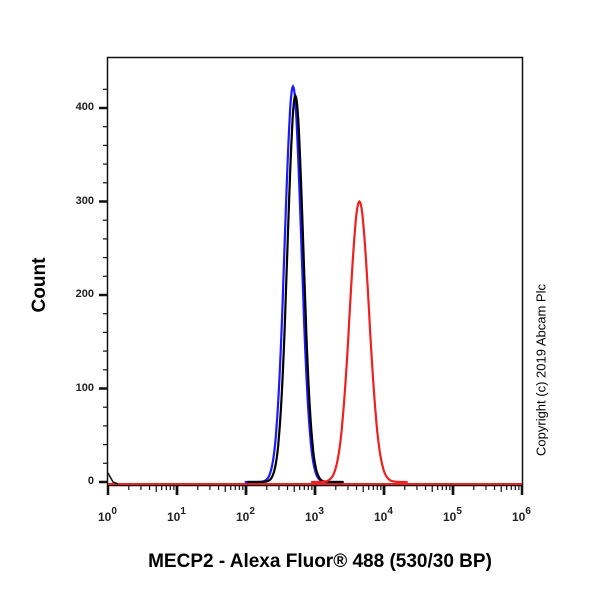  I want to click on x-axis-label: MECP2 - Alexa Fluor® 488 (530/30 BP), so click(320, 561).